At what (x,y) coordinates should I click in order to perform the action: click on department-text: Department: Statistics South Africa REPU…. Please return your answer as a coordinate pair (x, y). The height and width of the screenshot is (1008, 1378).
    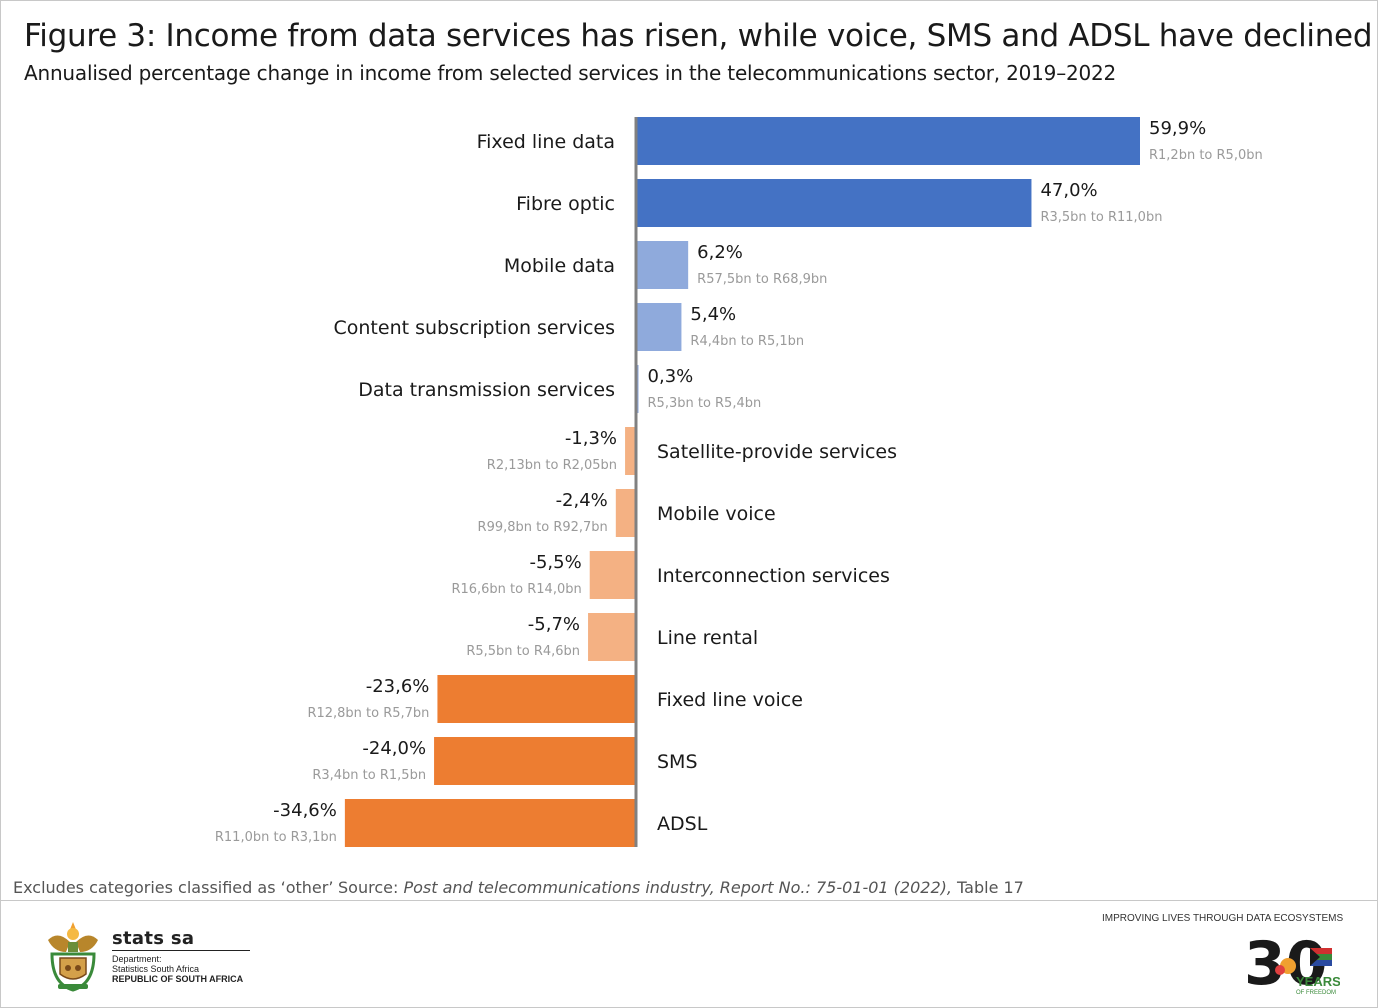
    Looking at the image, I should click on (177, 969).